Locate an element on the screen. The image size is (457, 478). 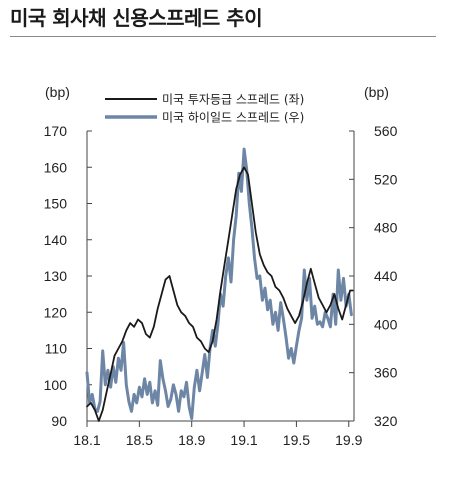
title-divider is located at coordinates (223, 36).